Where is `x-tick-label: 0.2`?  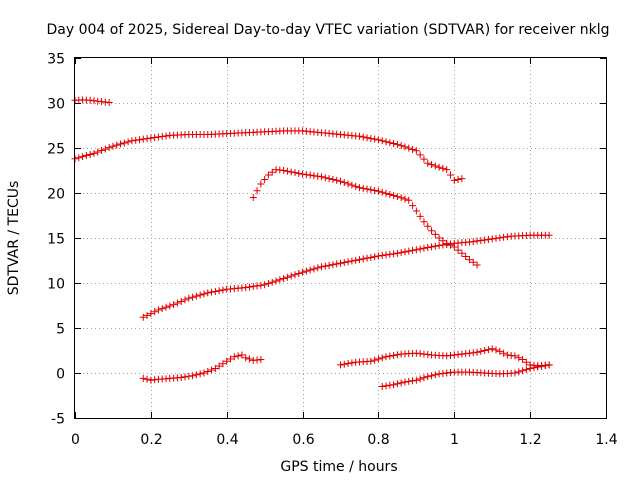 x-tick-label: 0.2 is located at coordinates (151, 440).